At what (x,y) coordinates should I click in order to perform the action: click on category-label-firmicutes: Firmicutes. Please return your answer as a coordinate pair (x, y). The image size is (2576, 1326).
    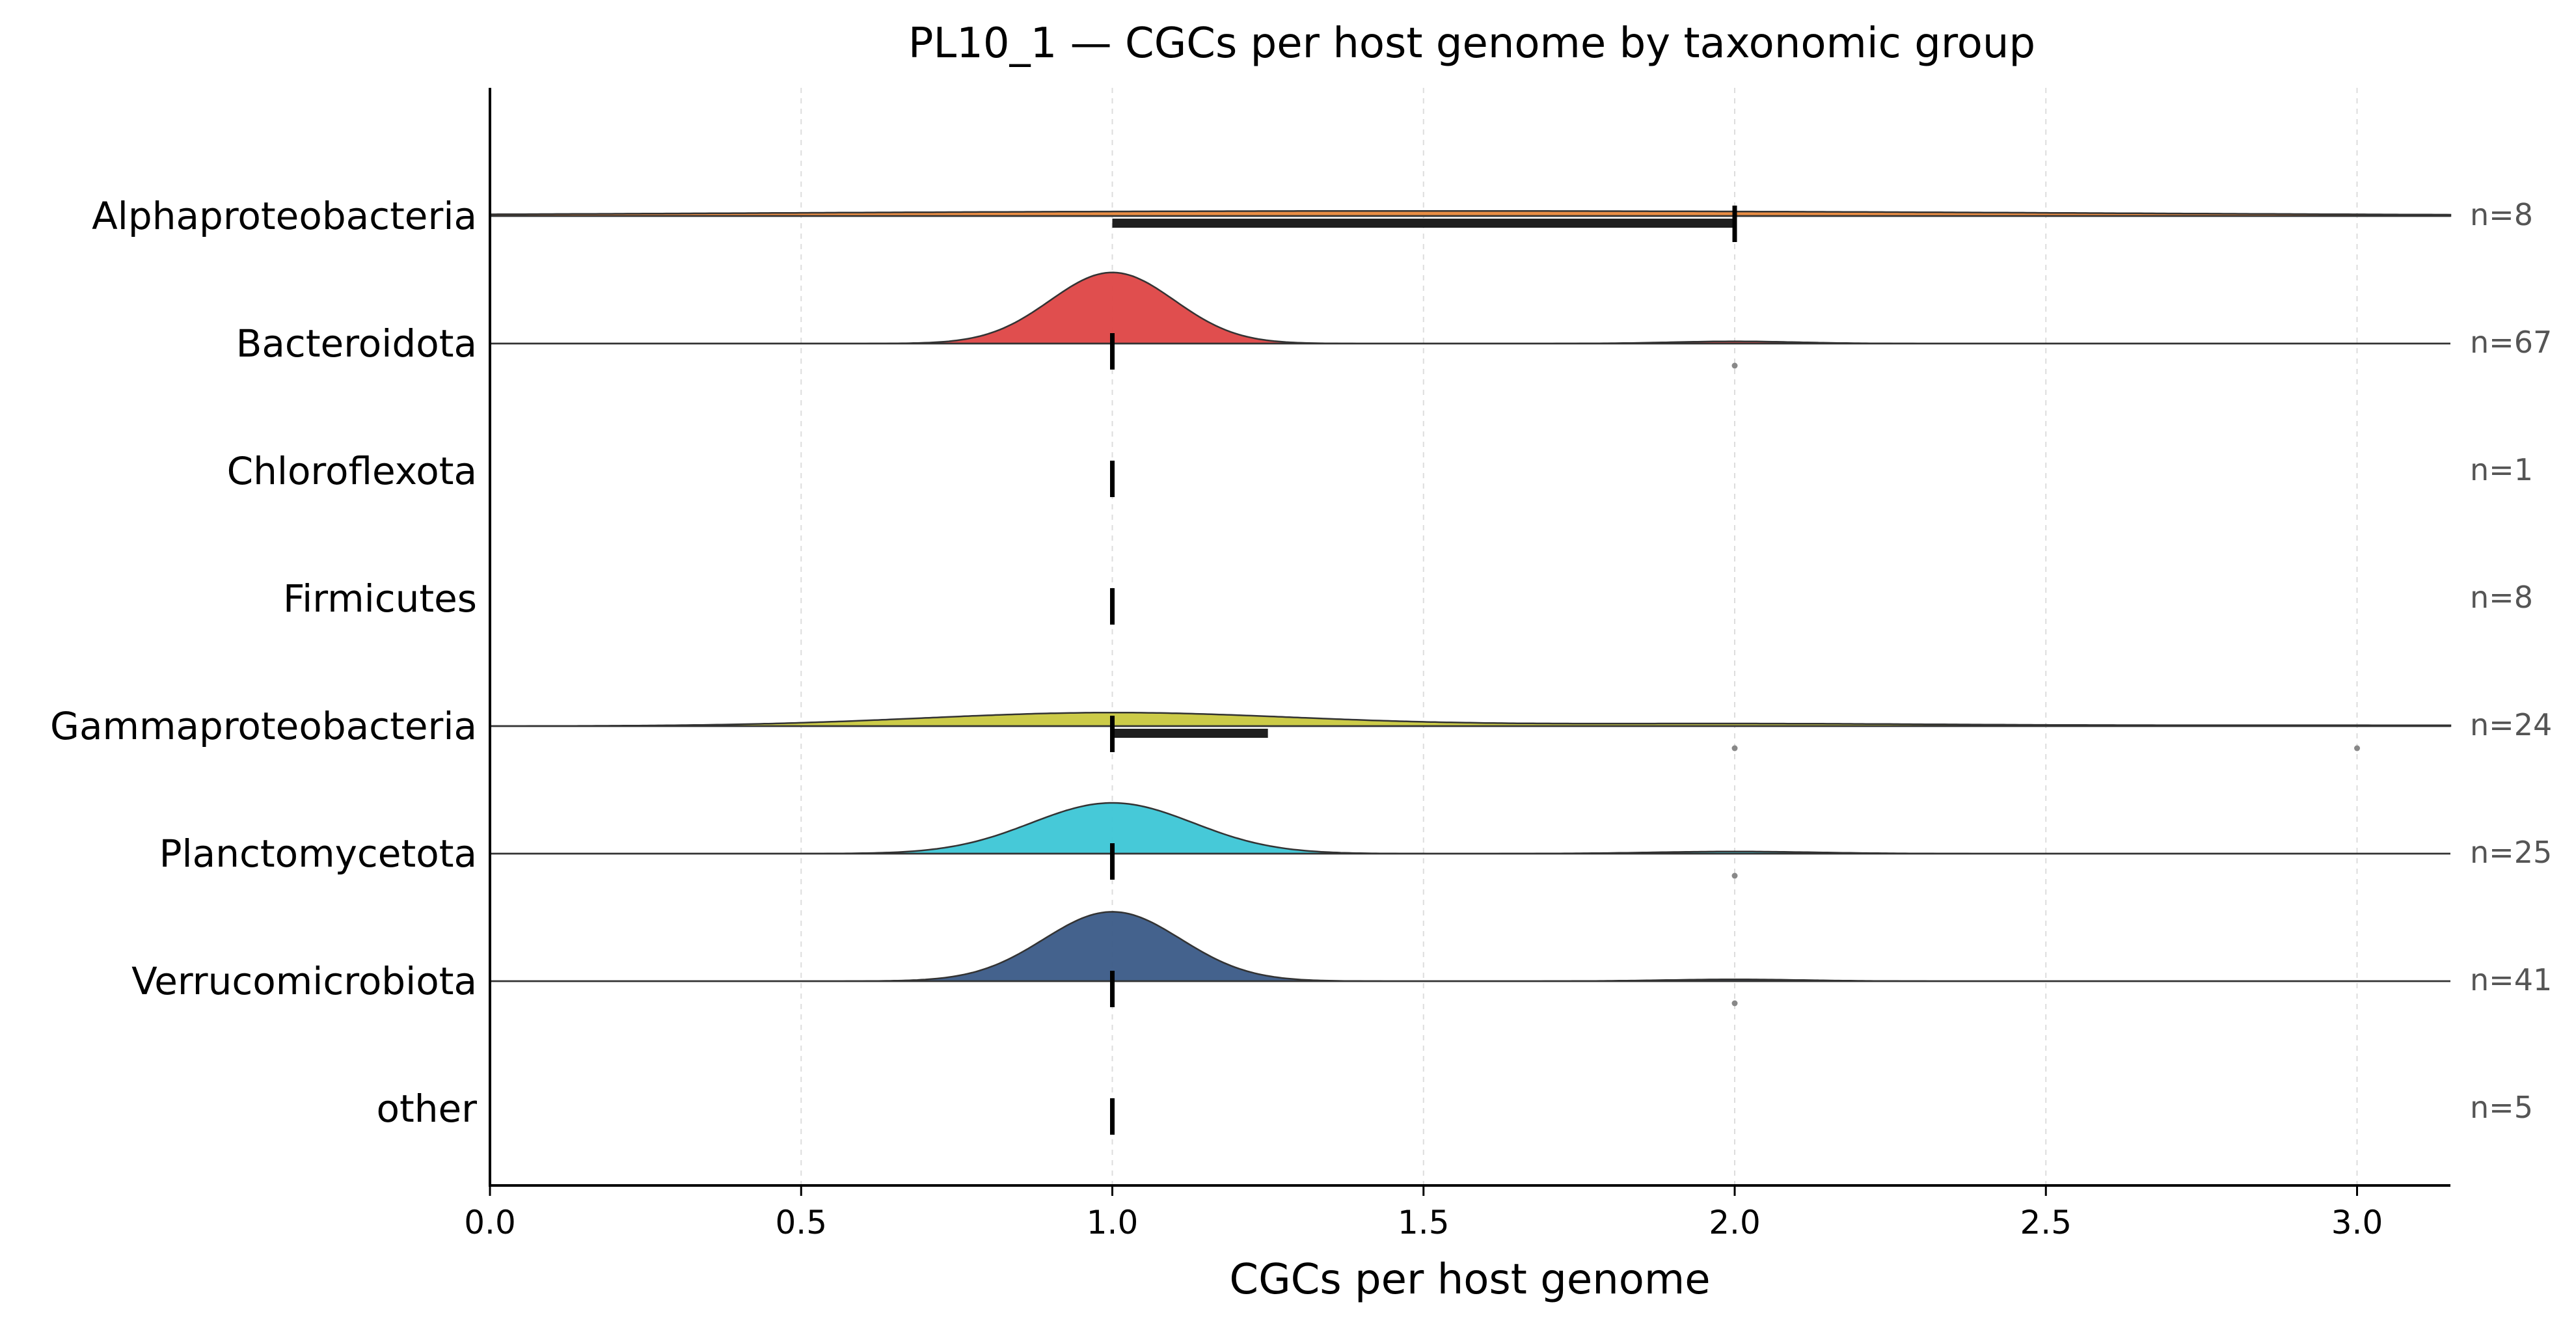
    Looking at the image, I should click on (380, 598).